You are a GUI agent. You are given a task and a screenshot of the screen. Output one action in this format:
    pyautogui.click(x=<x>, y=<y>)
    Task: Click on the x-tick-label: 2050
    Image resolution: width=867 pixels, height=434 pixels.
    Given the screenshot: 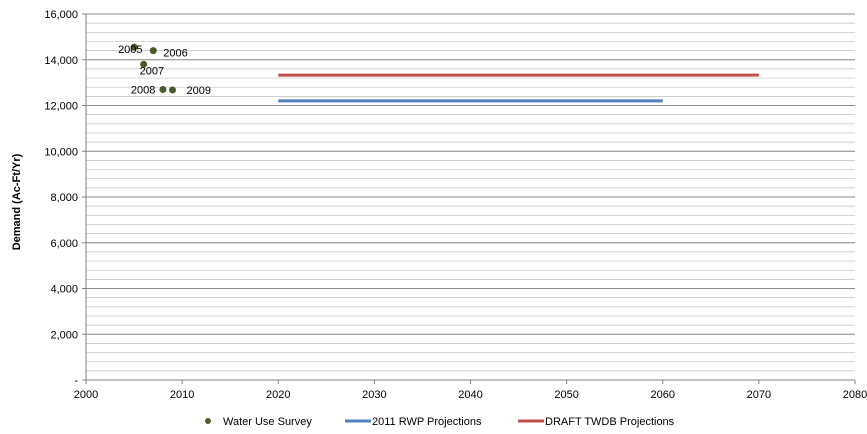 What is the action you would take?
    pyautogui.click(x=566, y=395)
    